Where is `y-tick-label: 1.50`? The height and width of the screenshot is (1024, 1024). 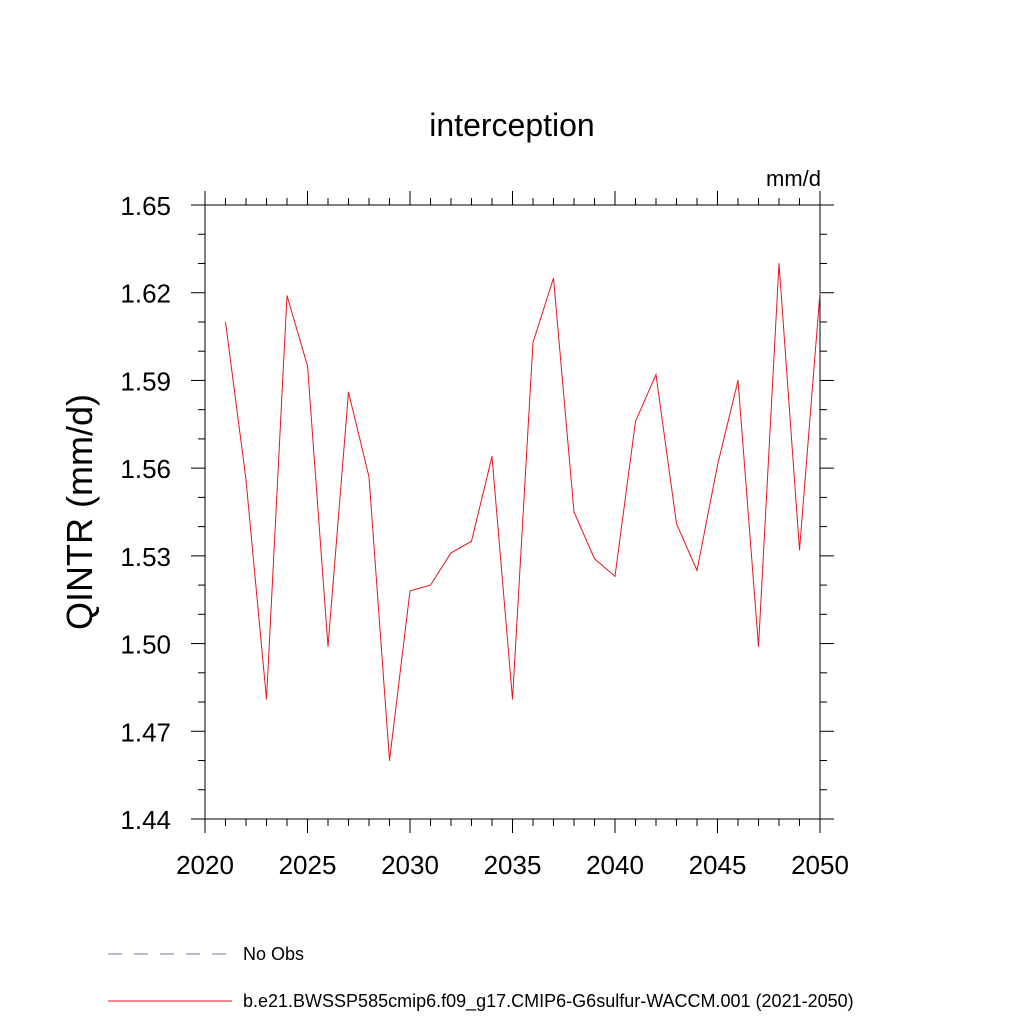 y-tick-label: 1.50 is located at coordinates (145, 645).